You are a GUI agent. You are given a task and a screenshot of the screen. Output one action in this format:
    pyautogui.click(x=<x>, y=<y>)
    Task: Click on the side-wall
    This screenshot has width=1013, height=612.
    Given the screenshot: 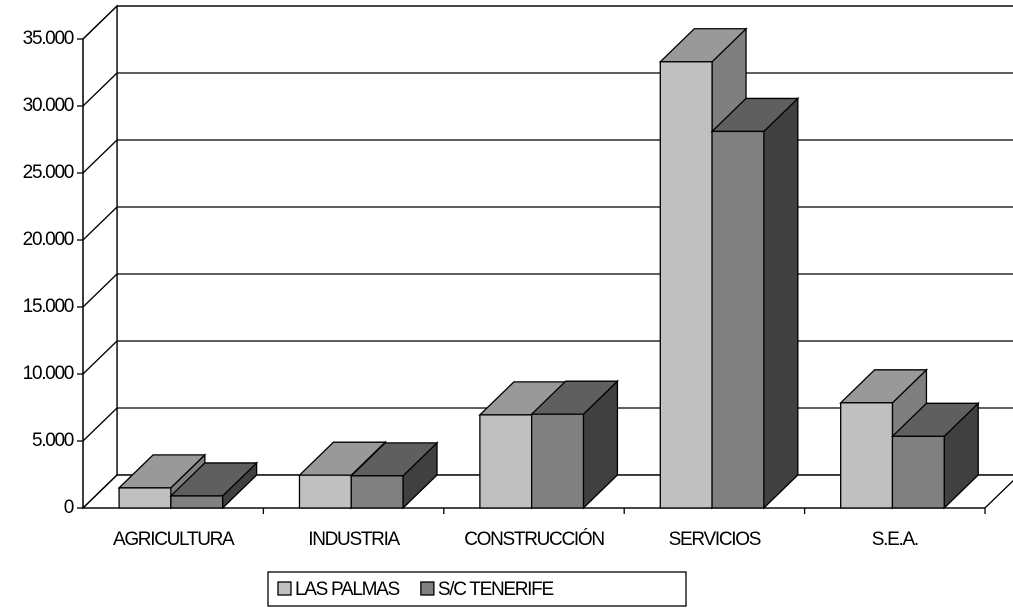 What is the action you would take?
    pyautogui.click(x=100, y=257)
    